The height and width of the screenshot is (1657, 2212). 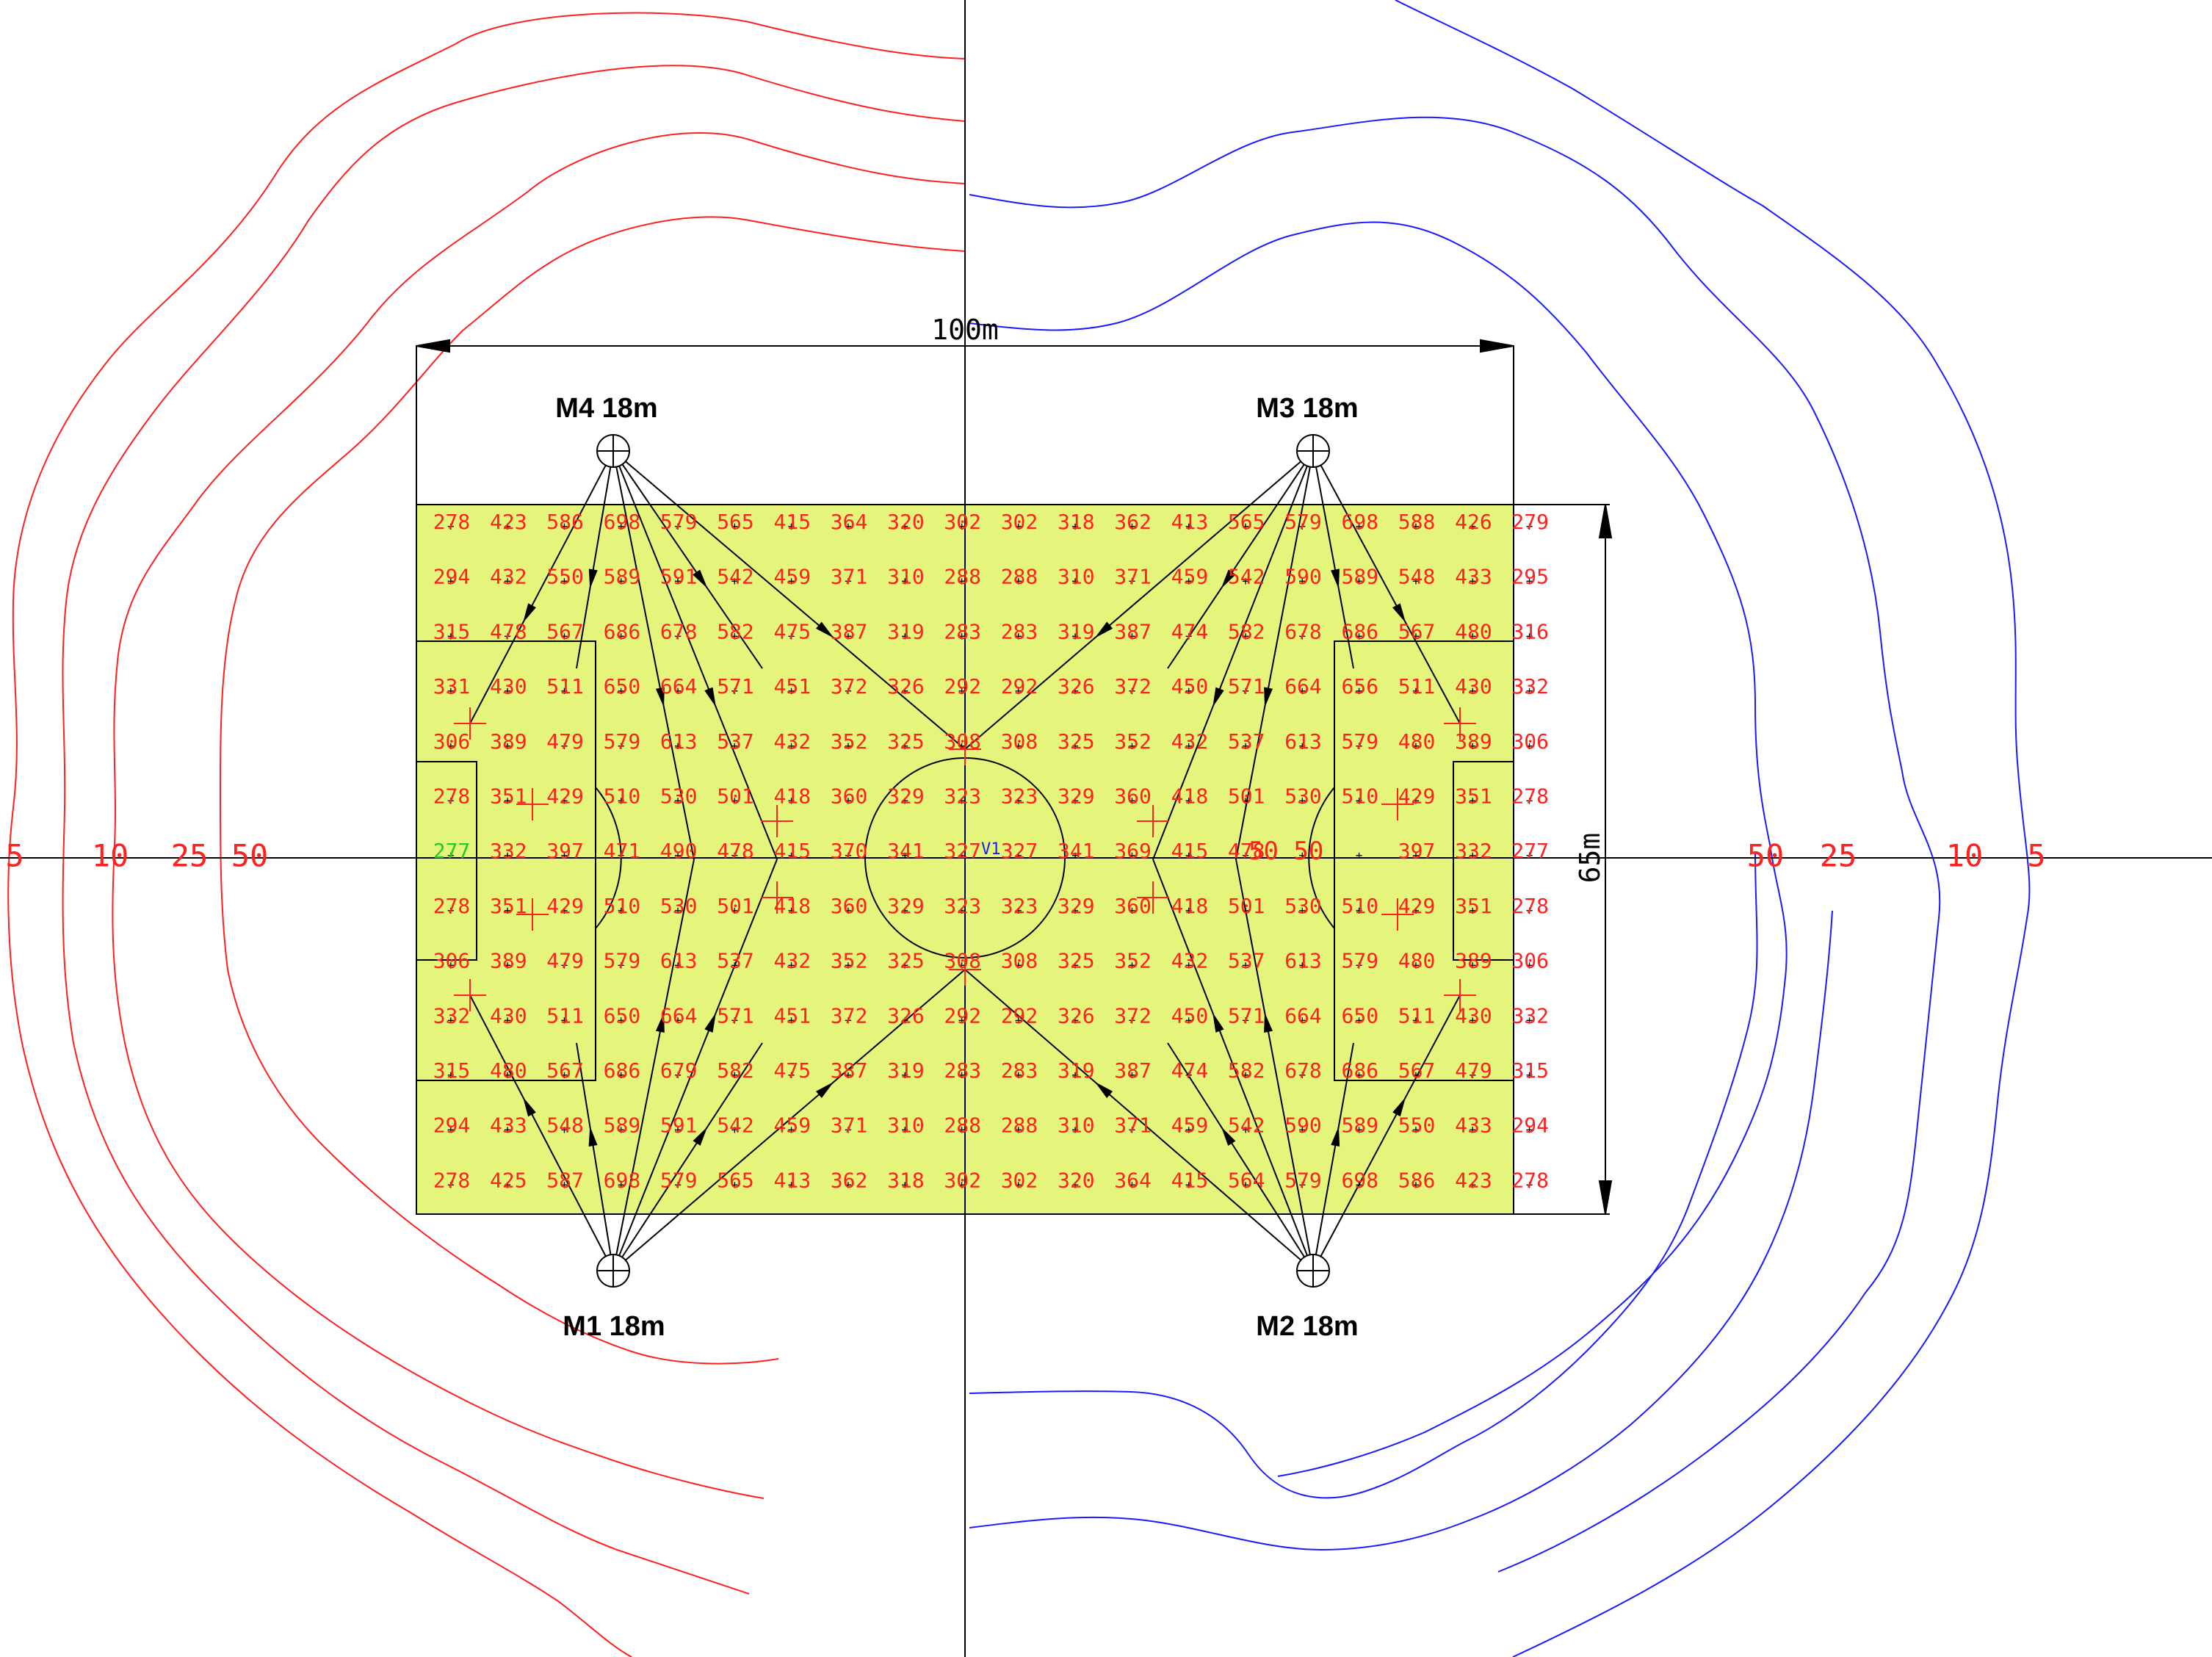 I want to click on illuminance-value: 331, so click(x=452, y=686).